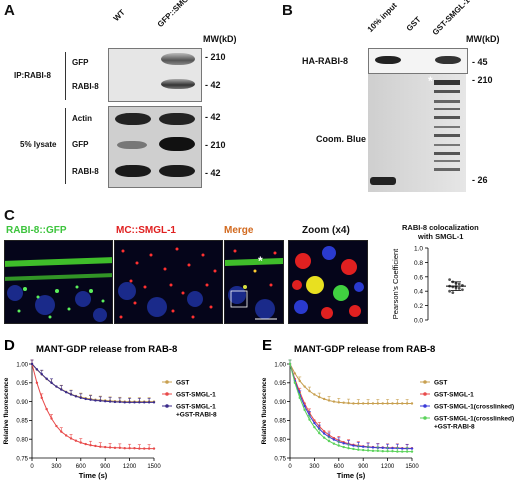  What do you see at coordinates (178, 84) in the screenshot?
I see `ip-rabi8-band` at bounding box center [178, 84].